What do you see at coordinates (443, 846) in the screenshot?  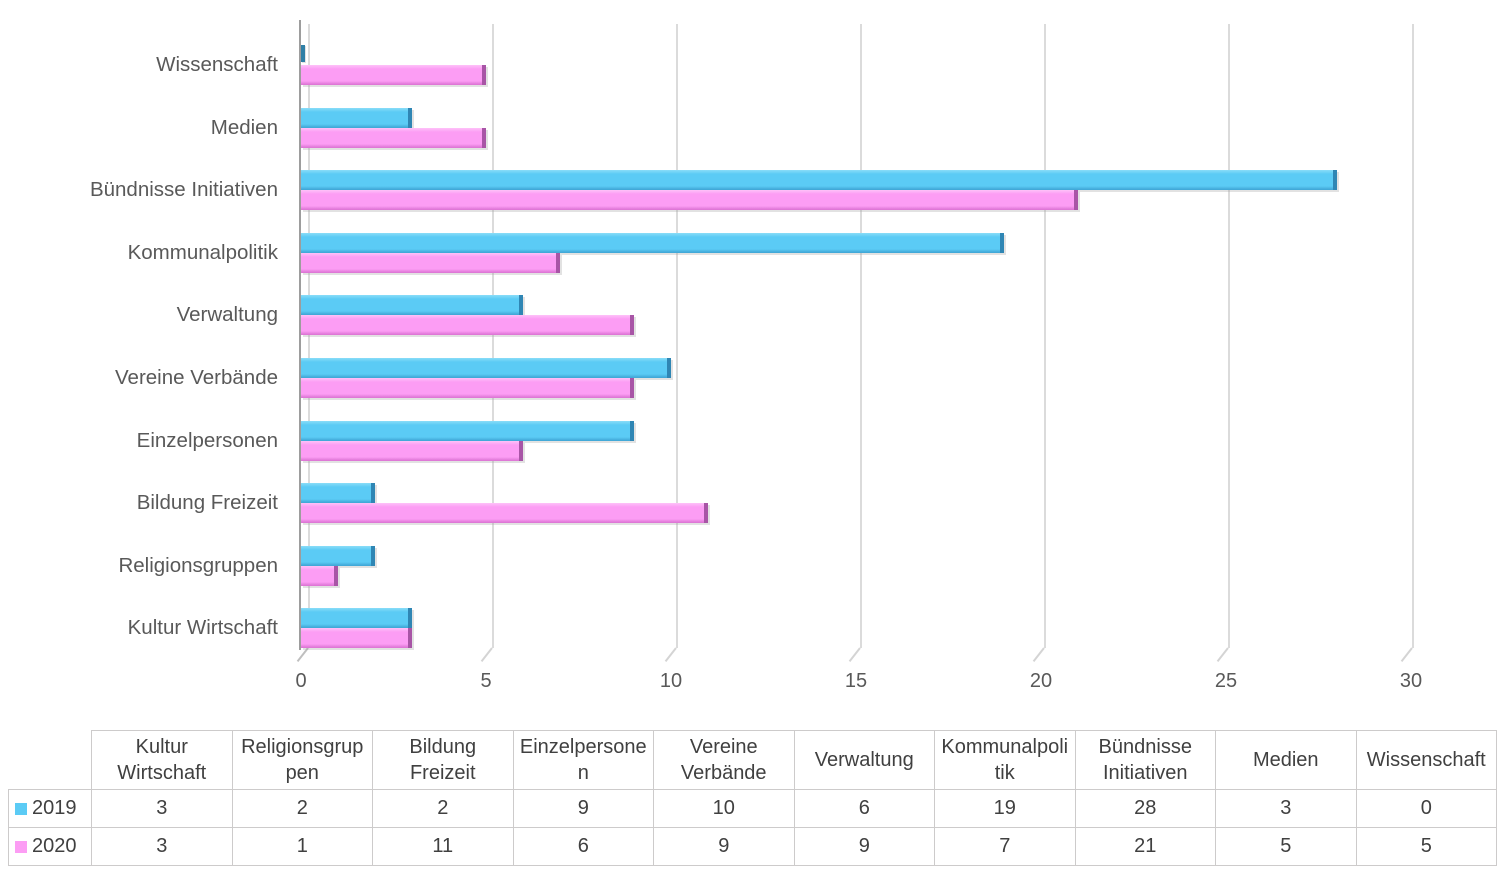 I see `value-cell: 11` at bounding box center [443, 846].